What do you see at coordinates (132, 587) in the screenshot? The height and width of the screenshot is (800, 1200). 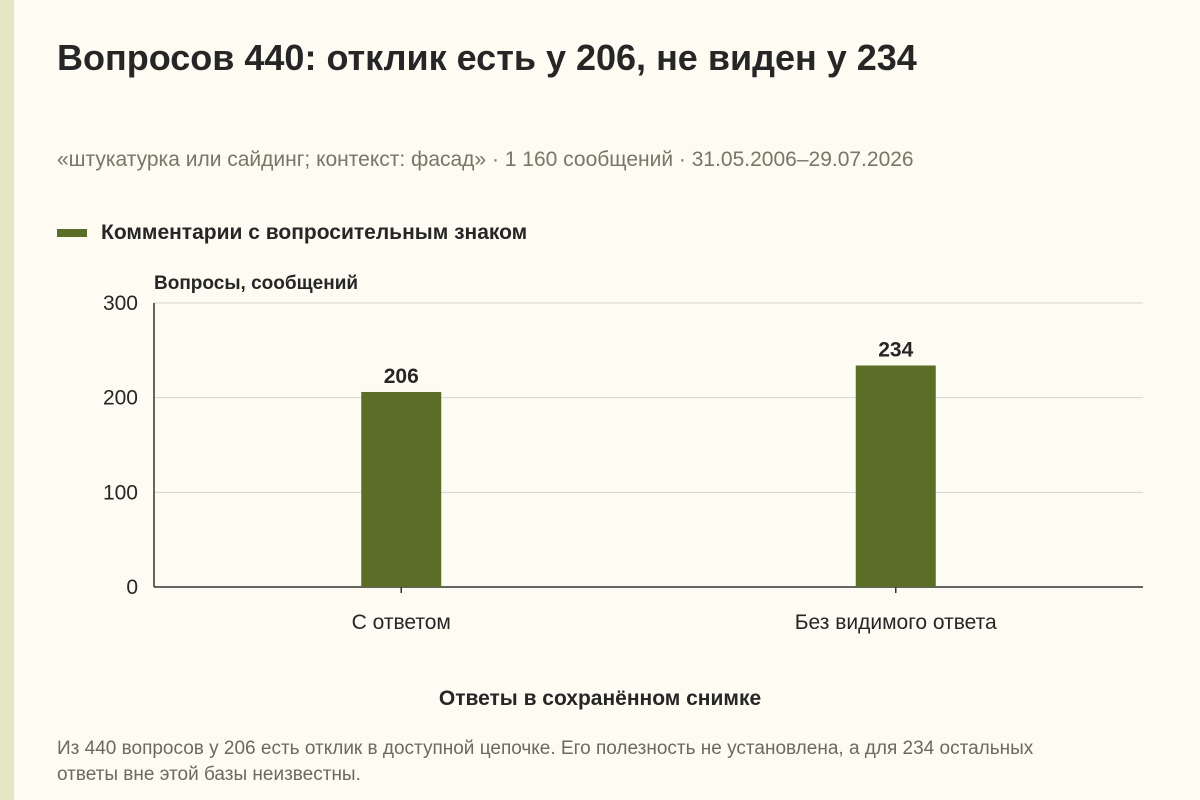 I see `y-tick-label: 0` at bounding box center [132, 587].